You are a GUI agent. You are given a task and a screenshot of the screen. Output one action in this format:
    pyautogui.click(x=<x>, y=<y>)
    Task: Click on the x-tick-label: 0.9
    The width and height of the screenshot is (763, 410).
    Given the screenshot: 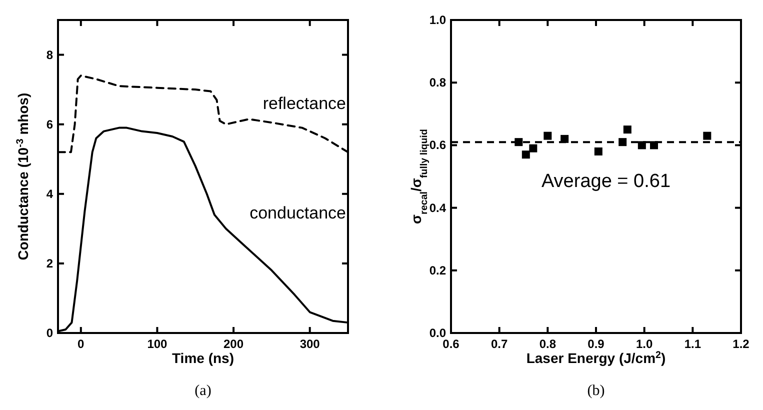 What is the action you would take?
    pyautogui.click(x=596, y=344)
    